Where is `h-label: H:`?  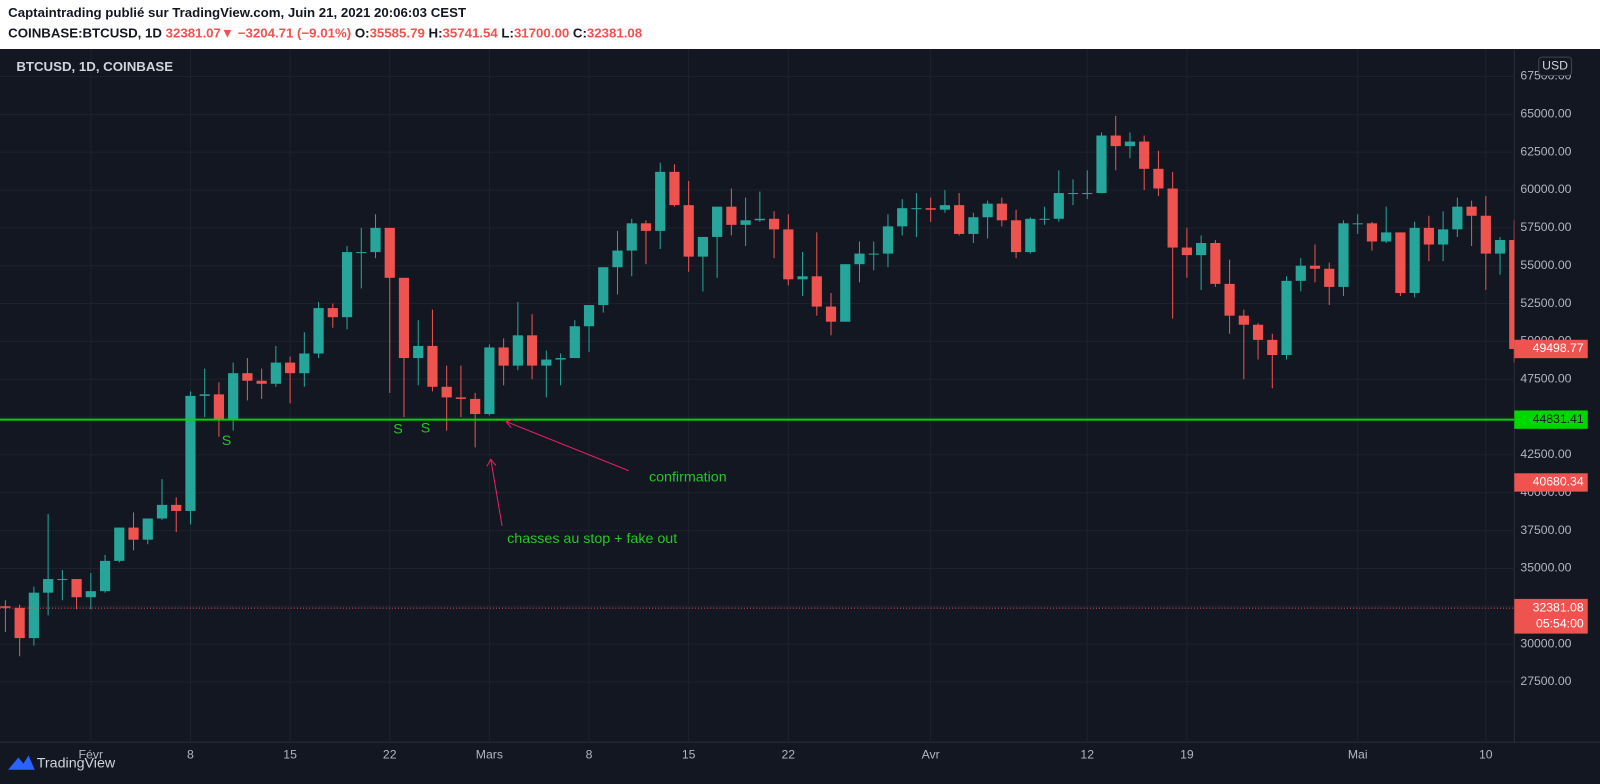 h-label: H: is located at coordinates (436, 32).